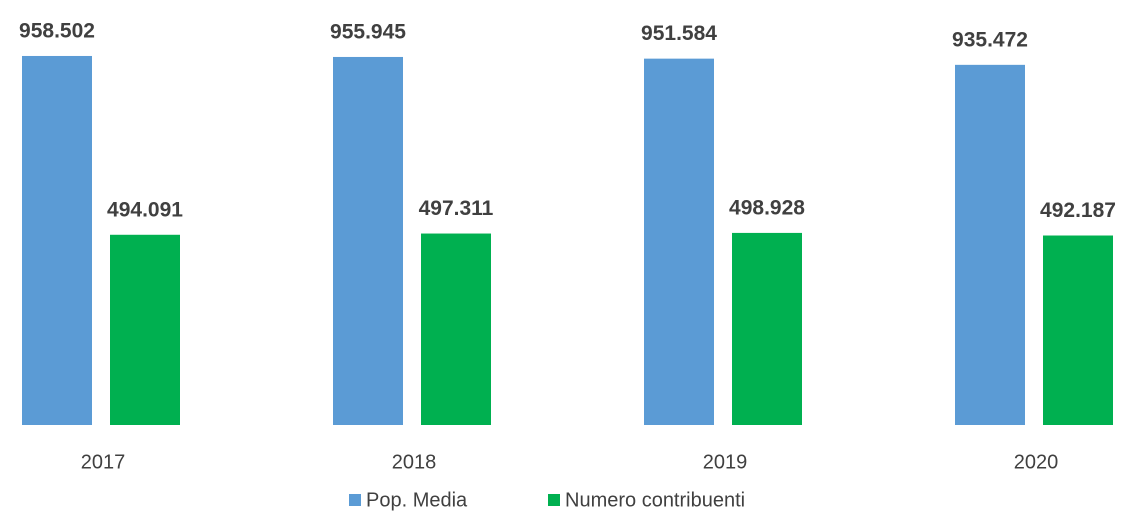 This screenshot has height=516, width=1138. Describe the element at coordinates (767, 207) in the screenshot. I see `value-label: 498.928` at that location.